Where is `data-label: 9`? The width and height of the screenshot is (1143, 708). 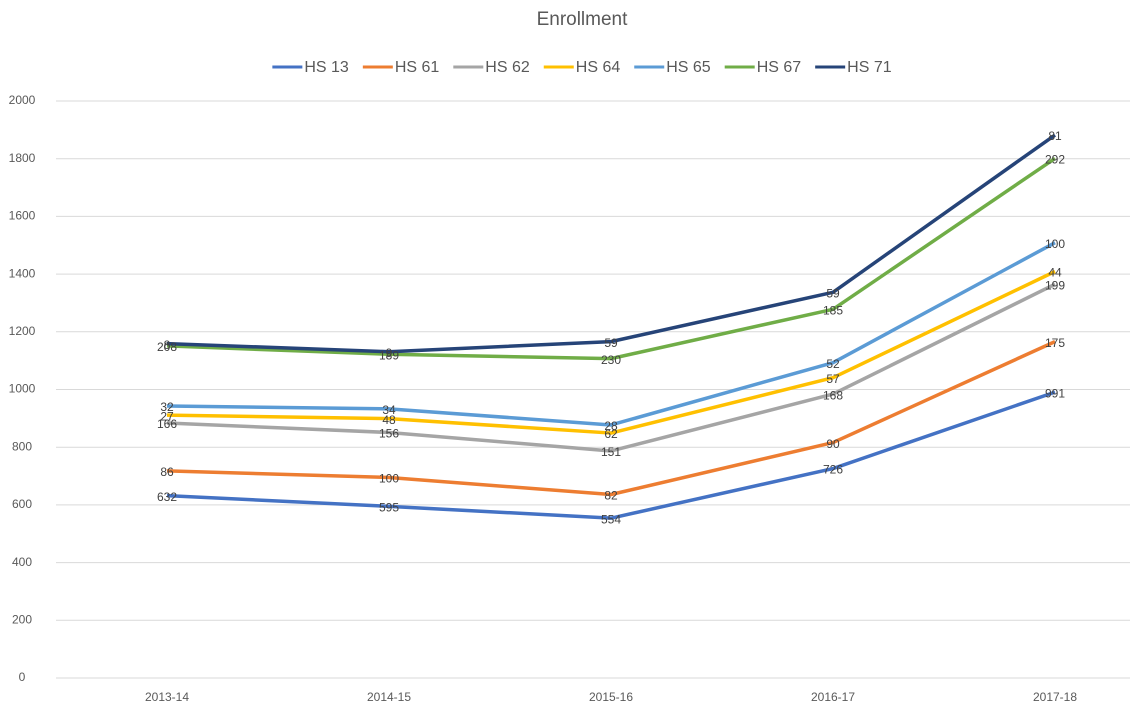 data-label: 9 is located at coordinates (389, 353).